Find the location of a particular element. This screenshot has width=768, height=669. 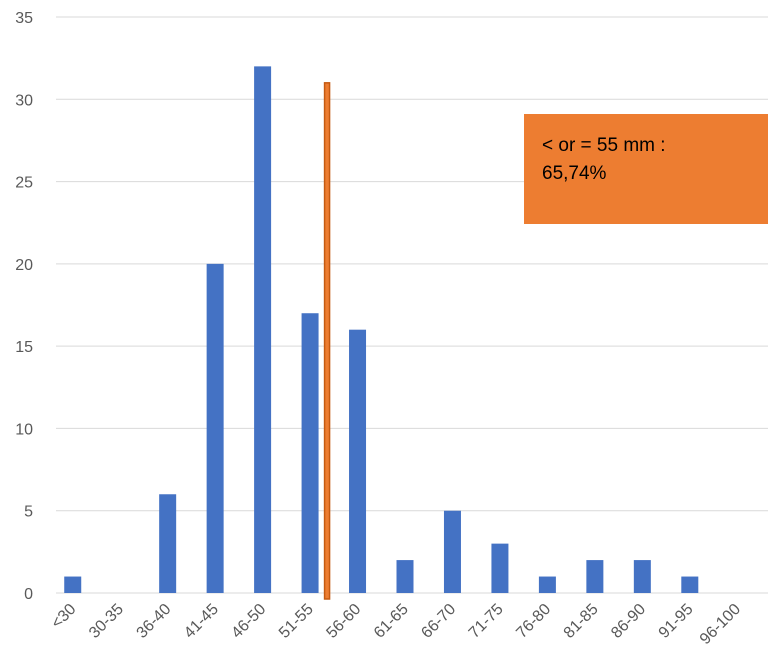

reference-line-group is located at coordinates (327, 341).